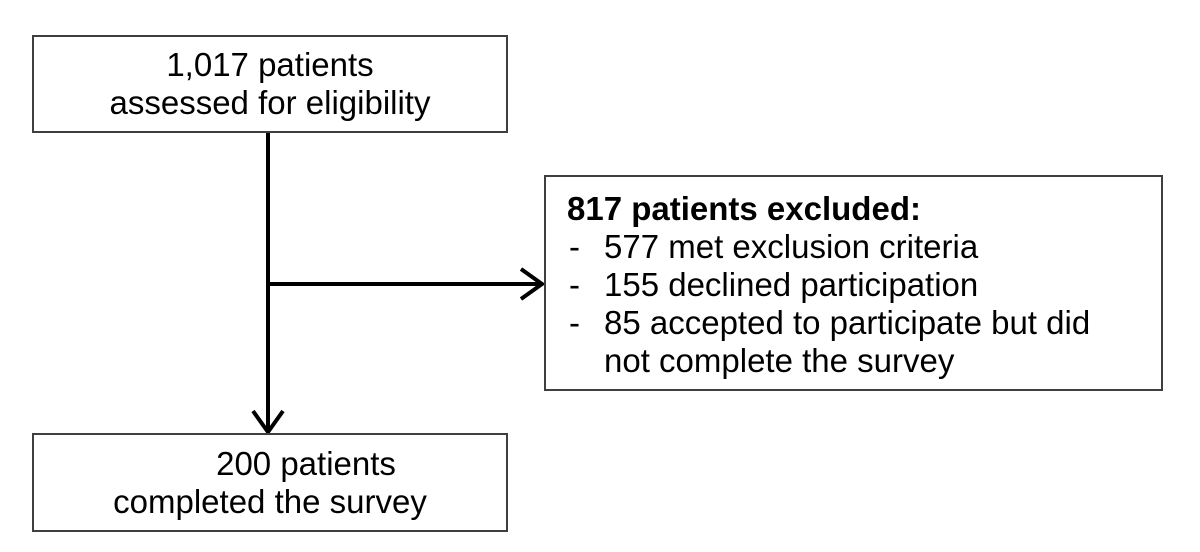  Describe the element at coordinates (532, 284) in the screenshot. I see `arrow-right-head-icon` at that location.